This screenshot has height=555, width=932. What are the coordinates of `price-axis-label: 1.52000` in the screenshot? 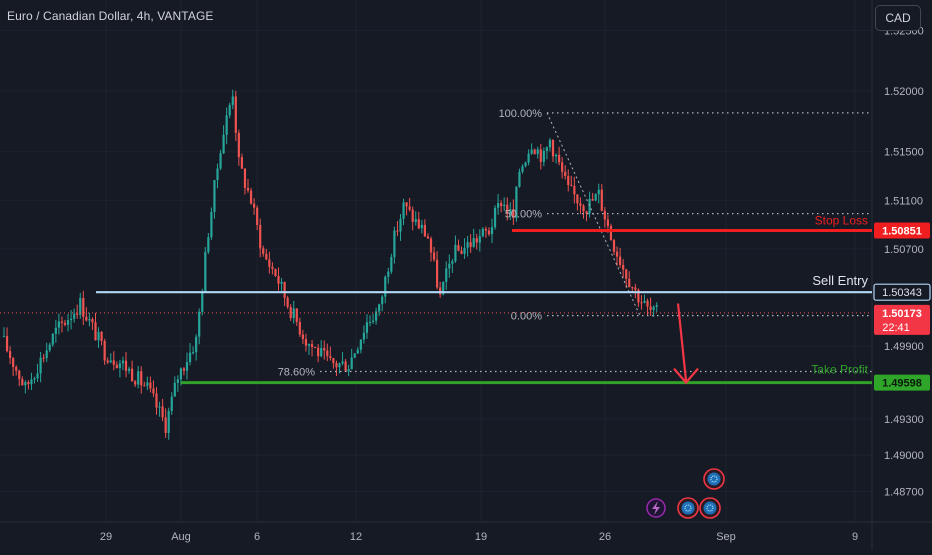 It's located at (904, 92).